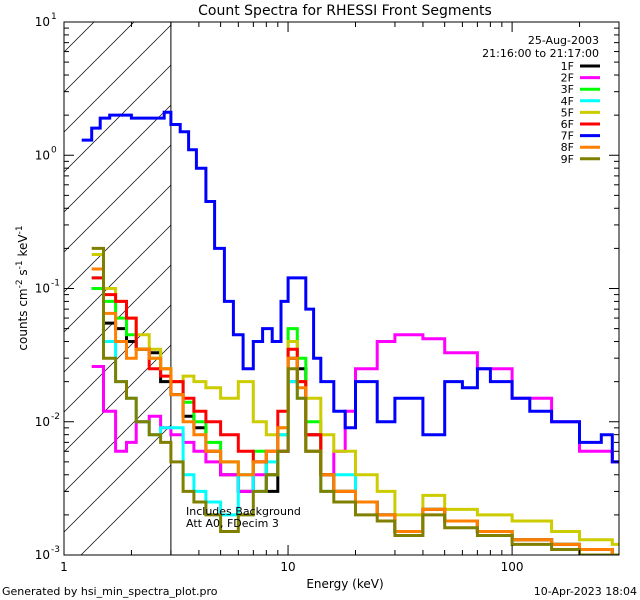 The image size is (640, 600). What do you see at coordinates (585, 591) in the screenshot?
I see `footer-timestamp: 10-Apr-2023 18:04` at bounding box center [585, 591].